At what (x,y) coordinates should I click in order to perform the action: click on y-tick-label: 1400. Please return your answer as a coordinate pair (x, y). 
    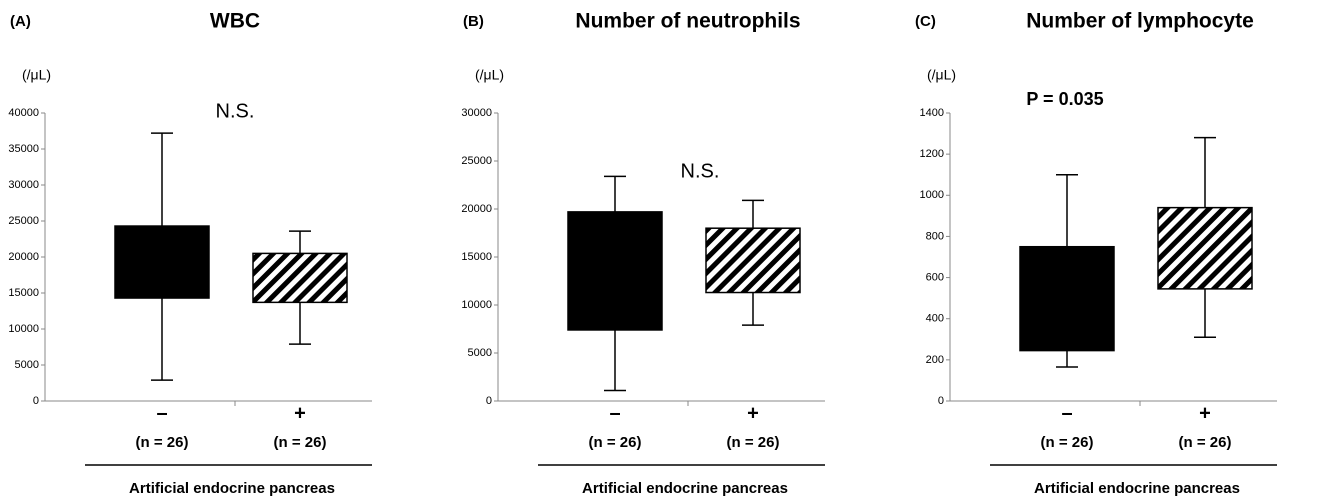
    Looking at the image, I should click on (932, 113).